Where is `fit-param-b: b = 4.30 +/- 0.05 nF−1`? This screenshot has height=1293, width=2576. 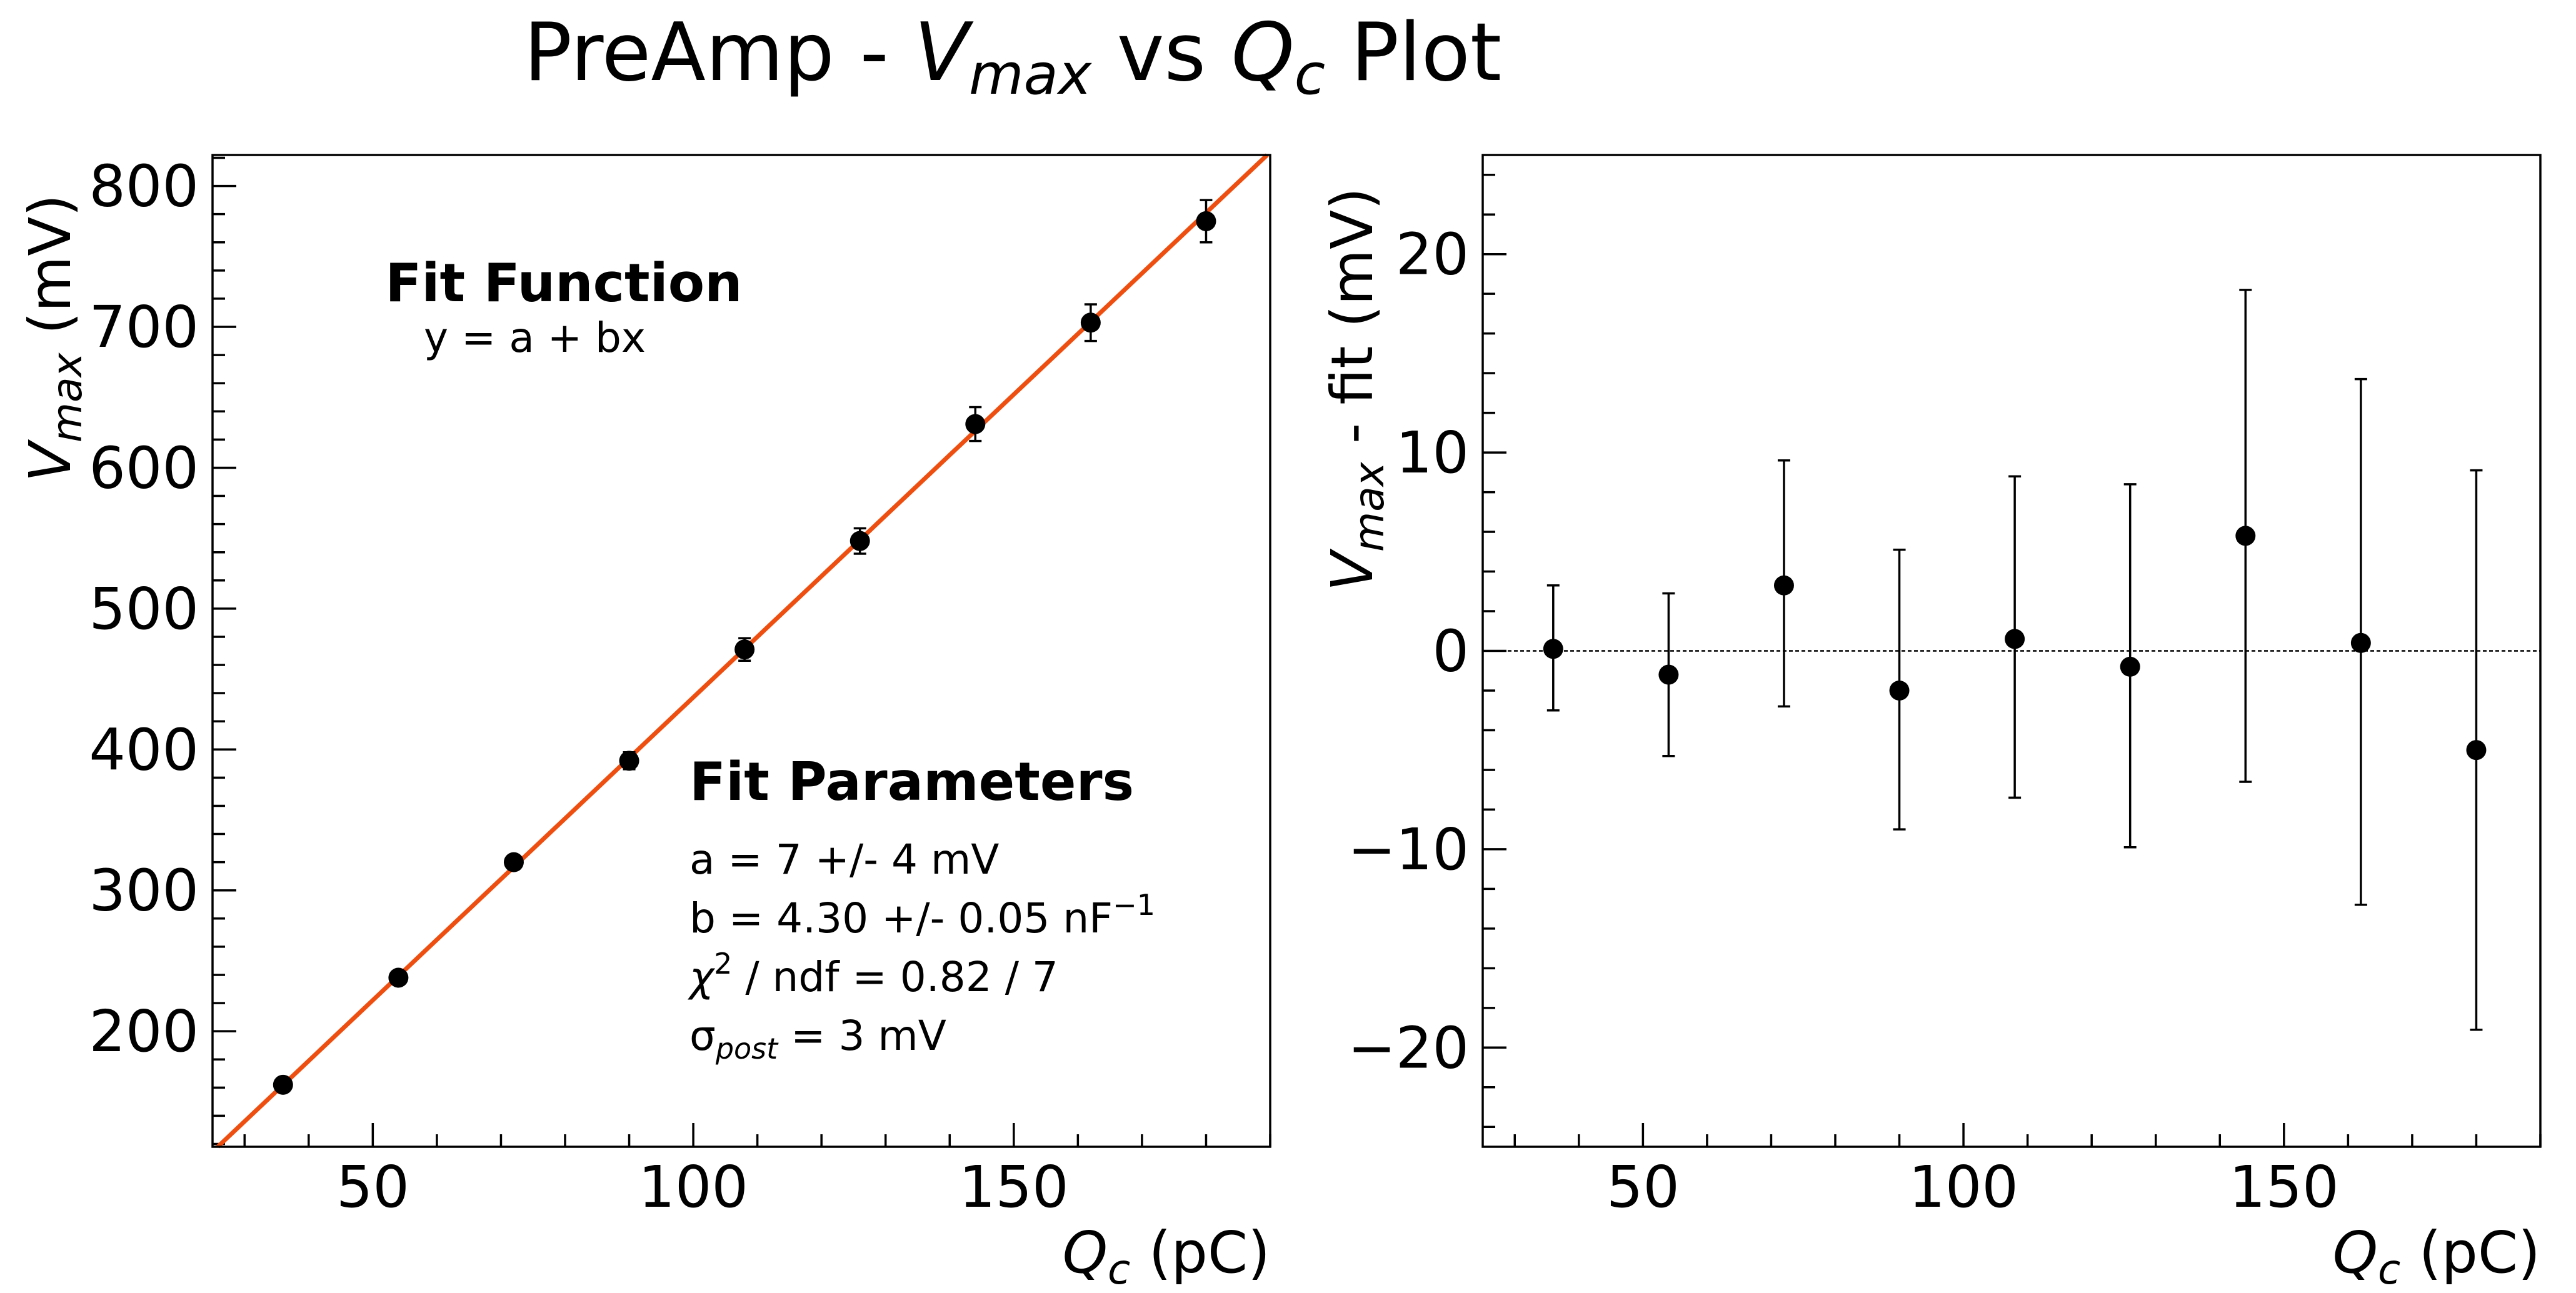 fit-param-b: b = 4.30 +/- 0.05 nF−1 is located at coordinates (922, 915).